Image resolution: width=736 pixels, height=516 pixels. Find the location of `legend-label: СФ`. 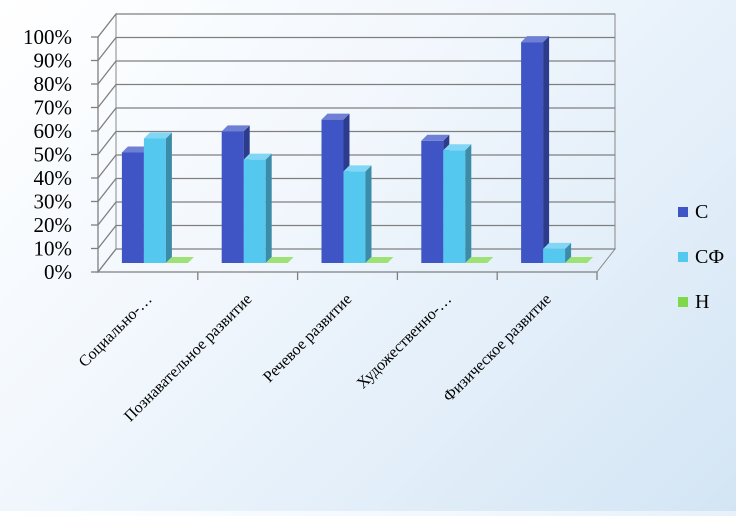

legend-label: СФ is located at coordinates (709, 257).